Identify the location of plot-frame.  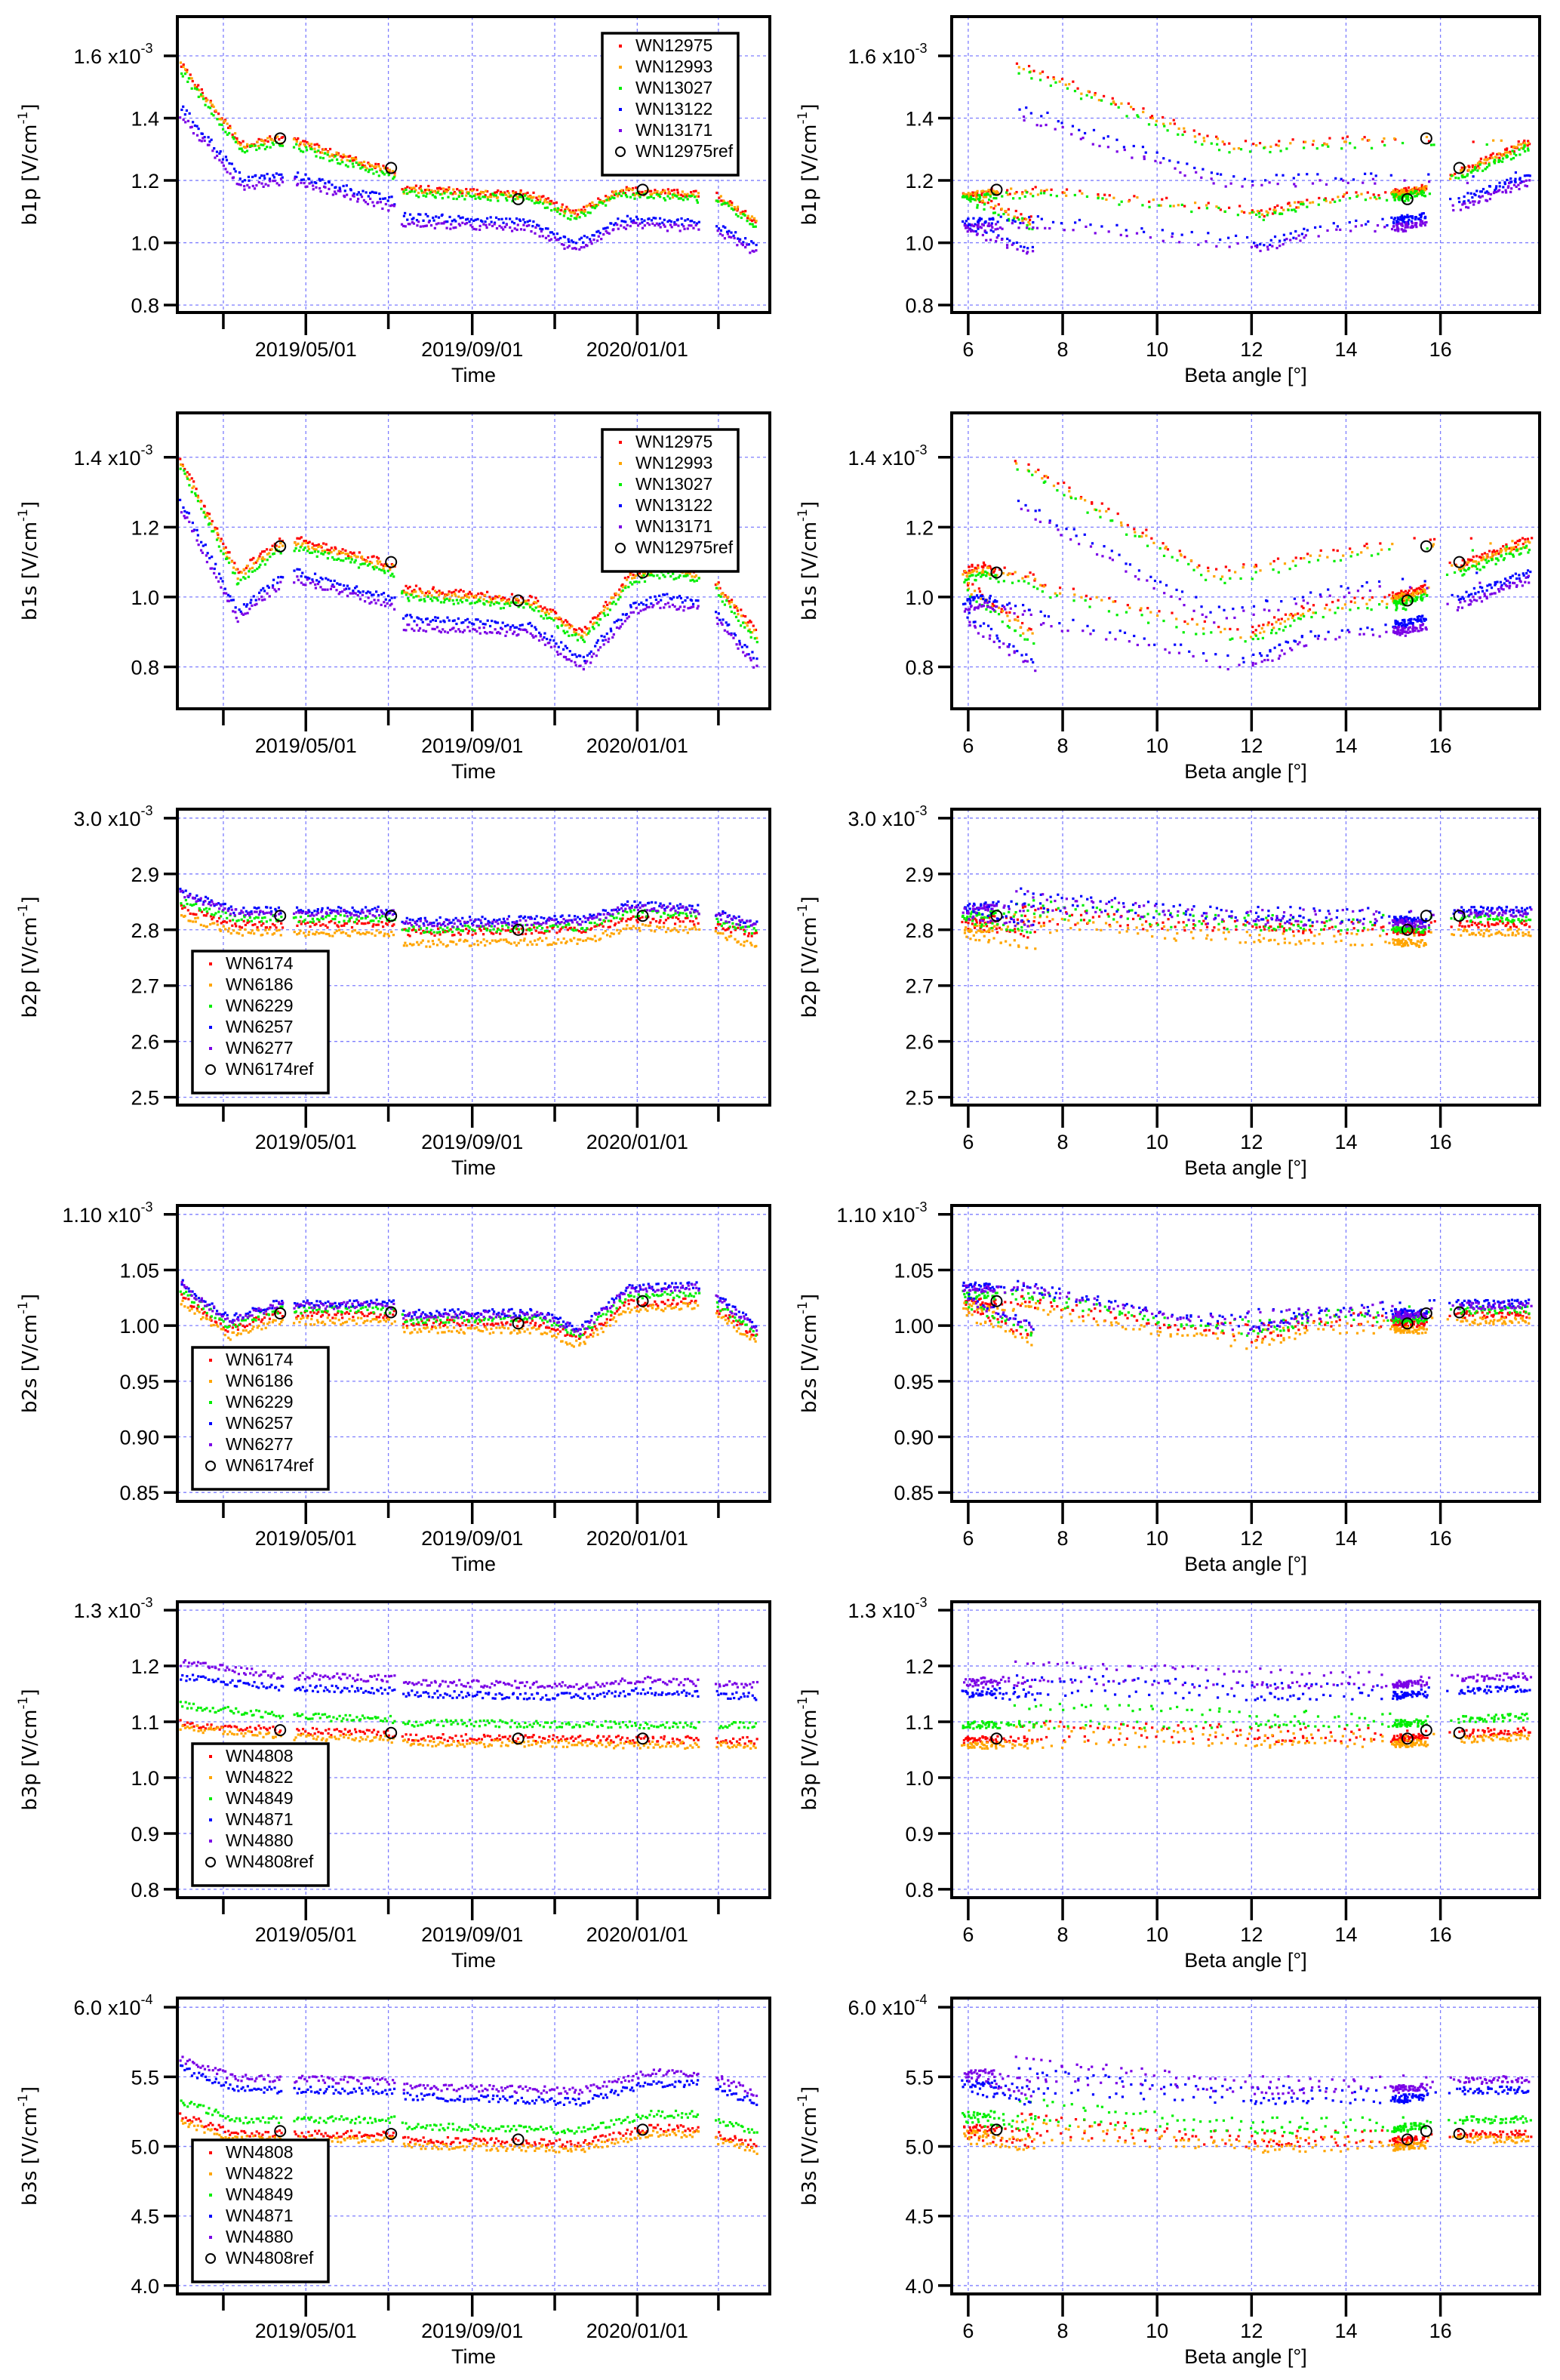
(1245, 164).